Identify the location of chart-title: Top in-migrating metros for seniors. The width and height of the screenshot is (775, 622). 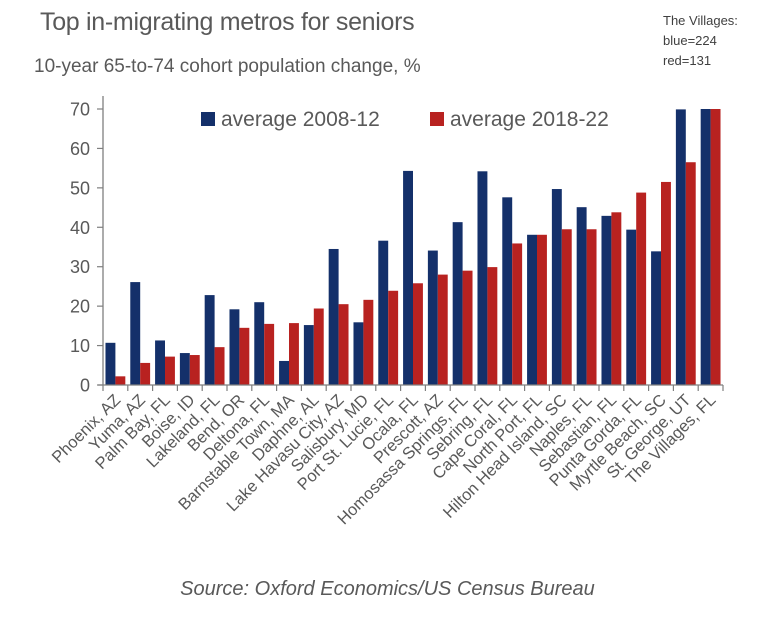
(227, 22).